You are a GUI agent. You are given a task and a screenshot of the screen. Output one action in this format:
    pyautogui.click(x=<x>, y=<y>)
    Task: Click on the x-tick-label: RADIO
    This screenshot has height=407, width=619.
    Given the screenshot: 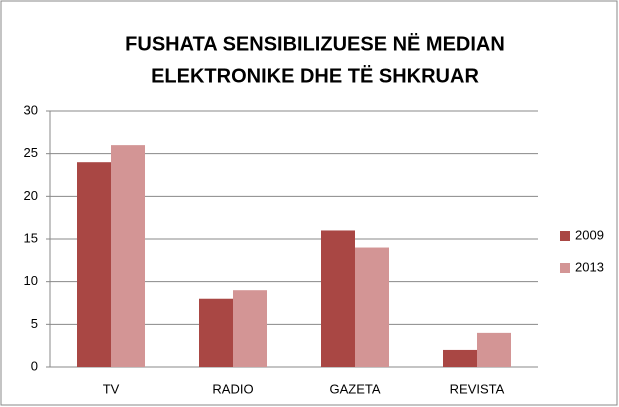 What is the action you would take?
    pyautogui.click(x=232, y=388)
    